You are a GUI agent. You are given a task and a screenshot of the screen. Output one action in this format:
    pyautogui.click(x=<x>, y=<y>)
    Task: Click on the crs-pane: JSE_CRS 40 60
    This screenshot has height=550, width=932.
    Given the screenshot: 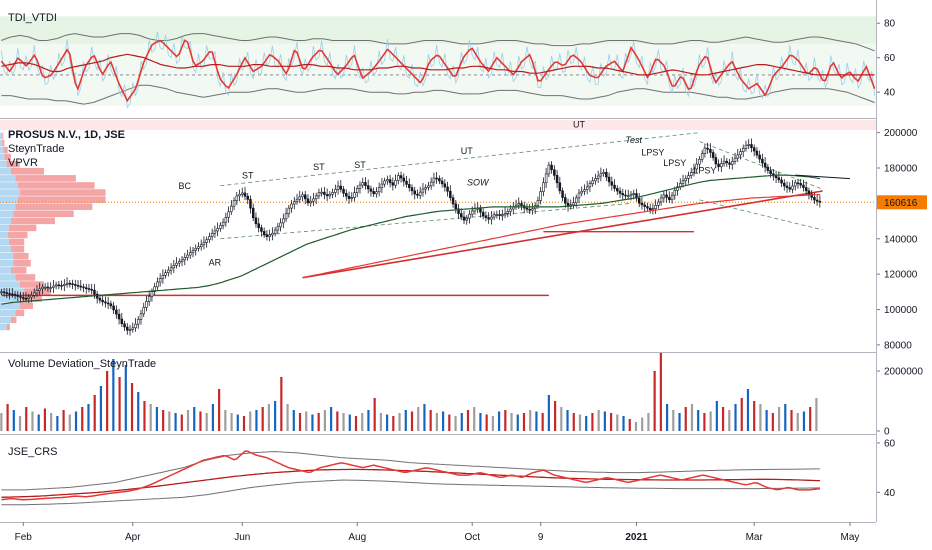 What is the action you would take?
    pyautogui.click(x=448, y=472)
    